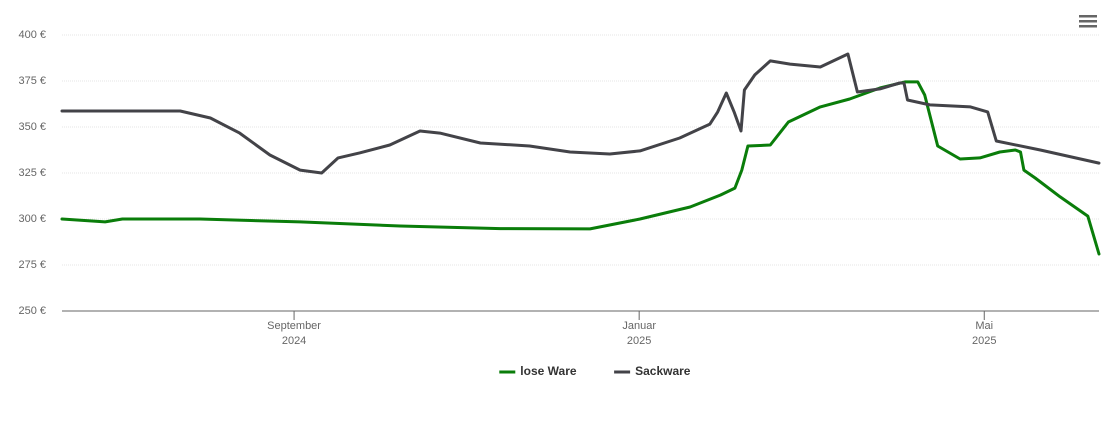 Image resolution: width=1110 pixels, height=422 pixels. What do you see at coordinates (32, 81) in the screenshot?
I see `y-tick-label: 375 €` at bounding box center [32, 81].